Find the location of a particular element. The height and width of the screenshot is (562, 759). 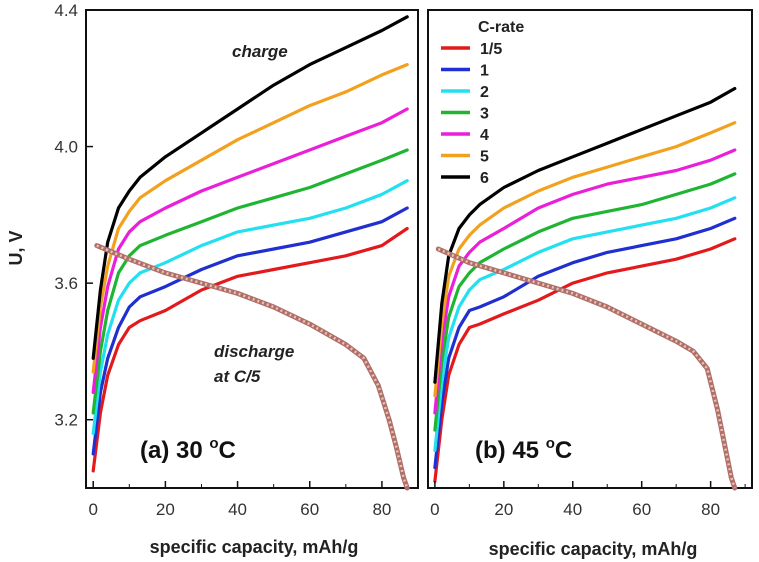

panel-a-label: (a) 30 oC is located at coordinates (188, 449).